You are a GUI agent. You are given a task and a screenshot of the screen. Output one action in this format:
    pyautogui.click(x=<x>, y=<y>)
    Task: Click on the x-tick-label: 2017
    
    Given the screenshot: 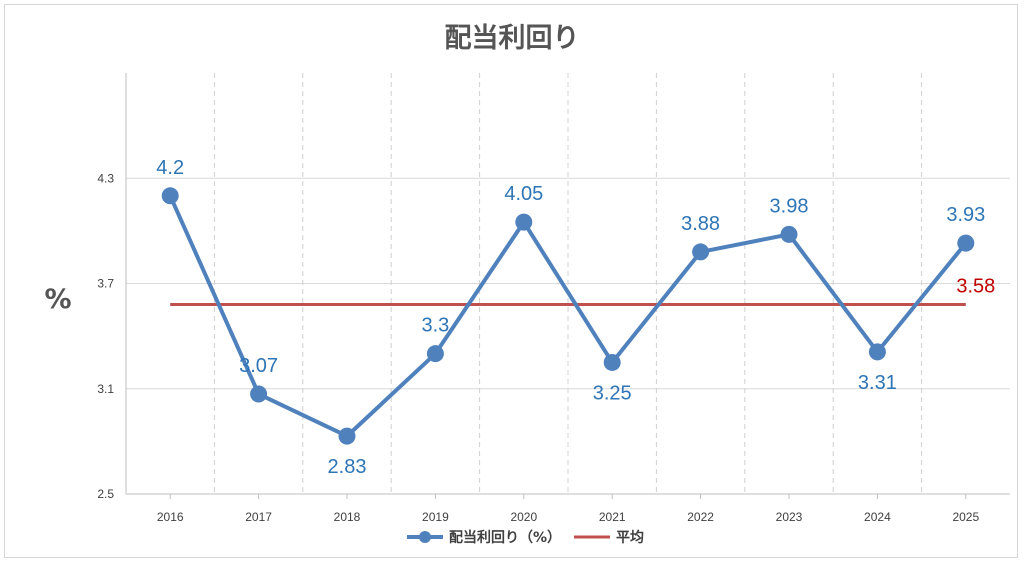 What is the action you would take?
    pyautogui.click(x=258, y=517)
    